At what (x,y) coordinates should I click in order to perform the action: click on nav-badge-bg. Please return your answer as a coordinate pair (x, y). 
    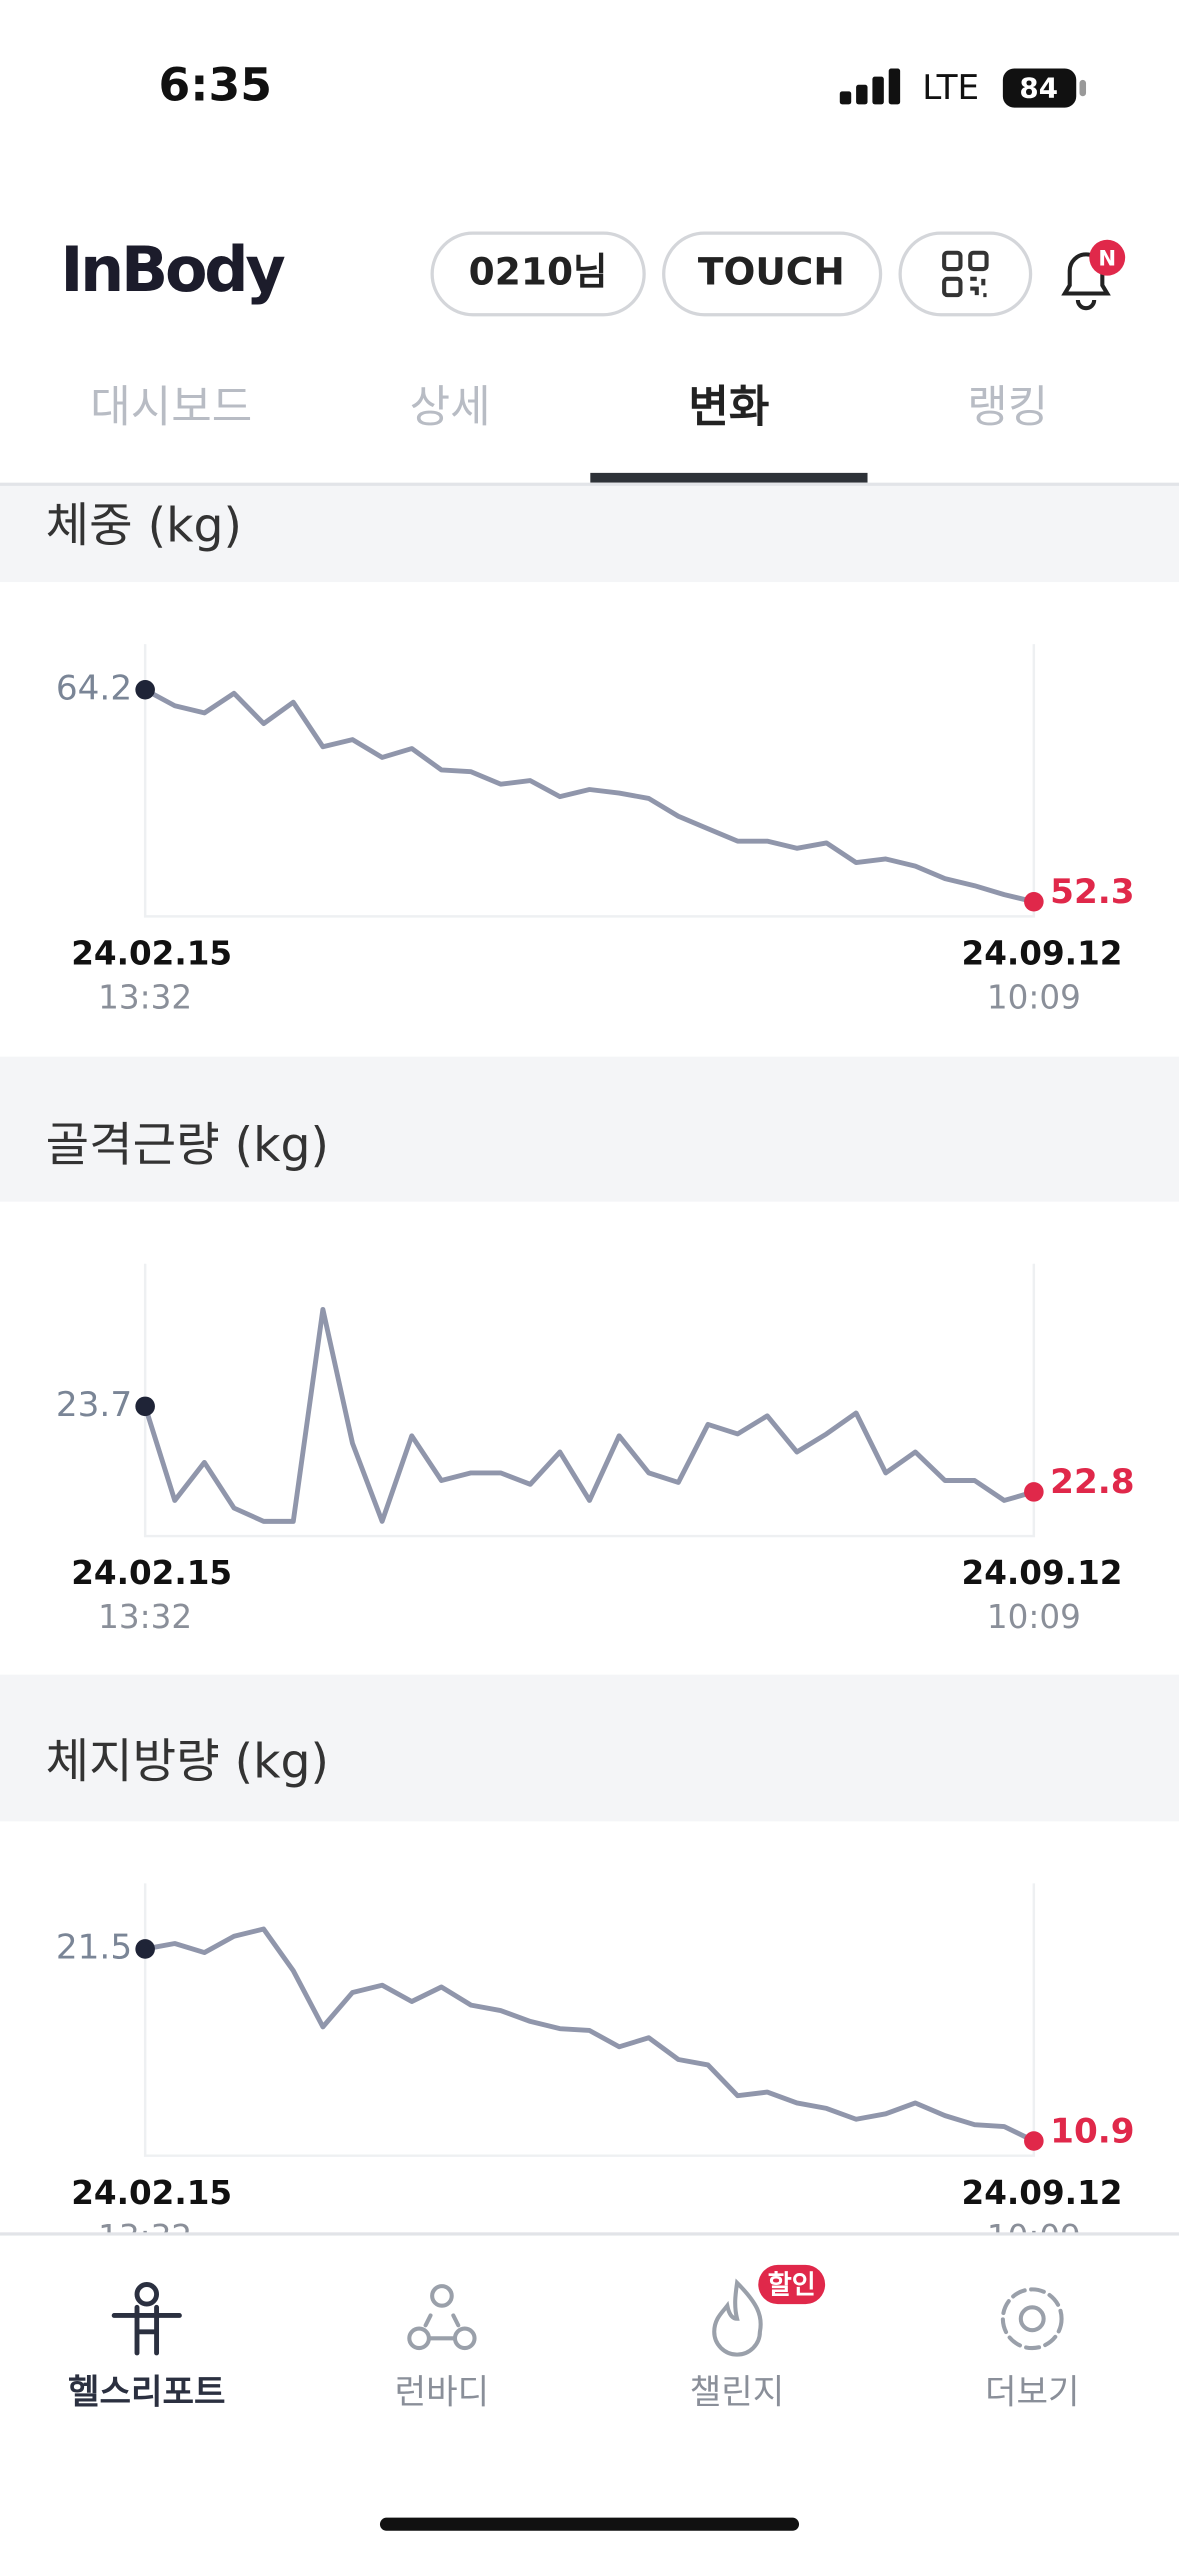
    Looking at the image, I should click on (792, 2284).